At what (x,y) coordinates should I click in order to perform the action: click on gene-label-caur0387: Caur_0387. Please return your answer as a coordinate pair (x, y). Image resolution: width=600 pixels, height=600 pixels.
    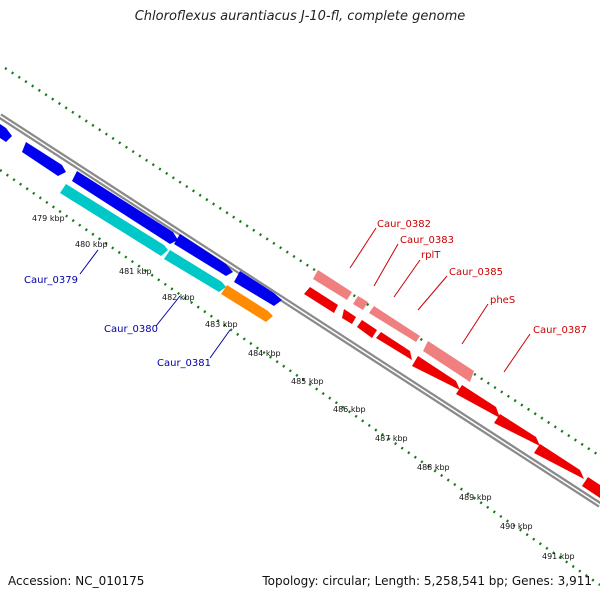
    Looking at the image, I should click on (560, 330).